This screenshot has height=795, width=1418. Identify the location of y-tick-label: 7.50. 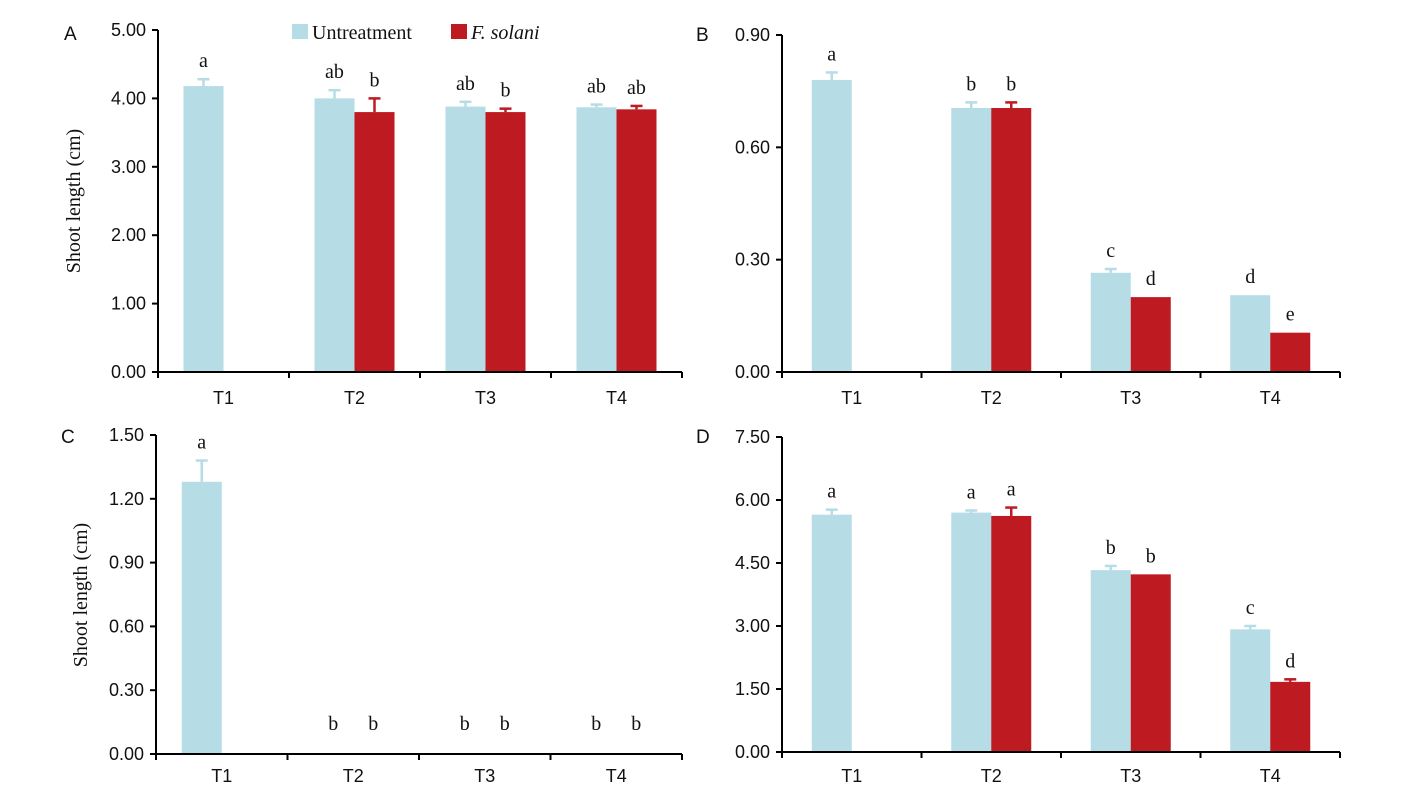
(752, 437).